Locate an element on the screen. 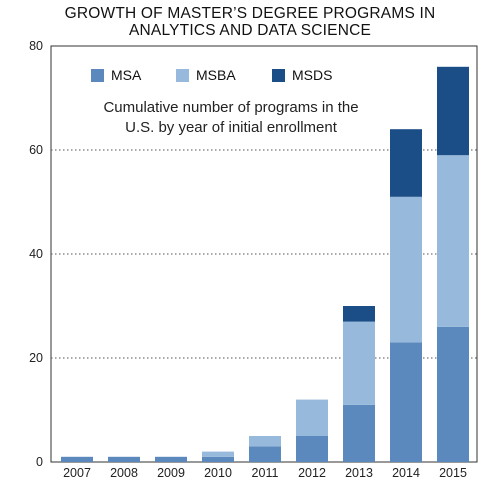 This screenshot has width=500, height=500. y-tick-label-20: 20 is located at coordinates (36, 358).